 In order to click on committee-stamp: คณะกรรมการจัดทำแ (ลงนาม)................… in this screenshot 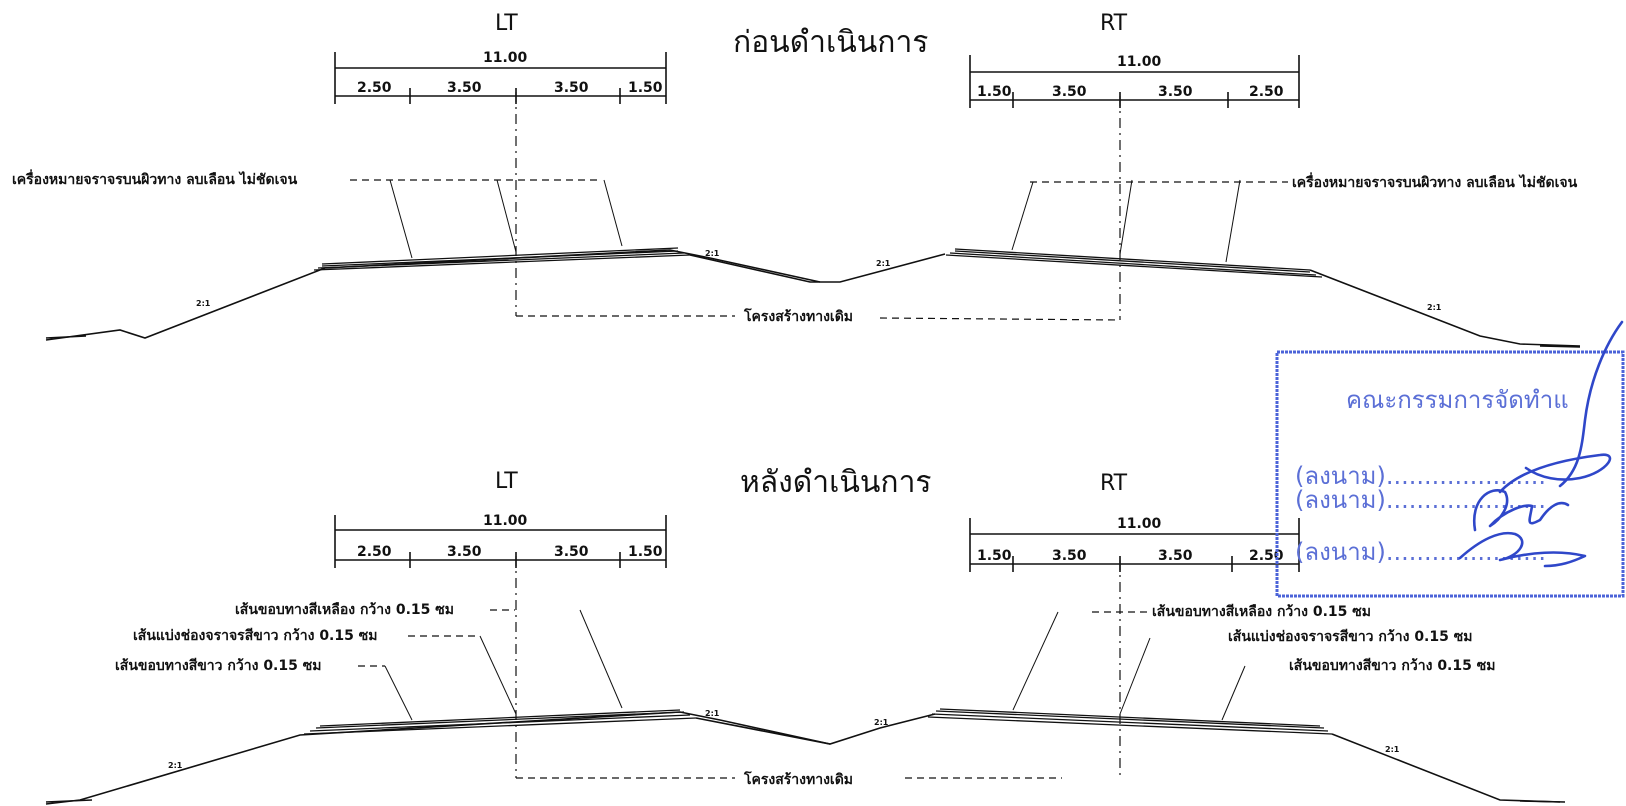, I will do `click(1450, 474)`.